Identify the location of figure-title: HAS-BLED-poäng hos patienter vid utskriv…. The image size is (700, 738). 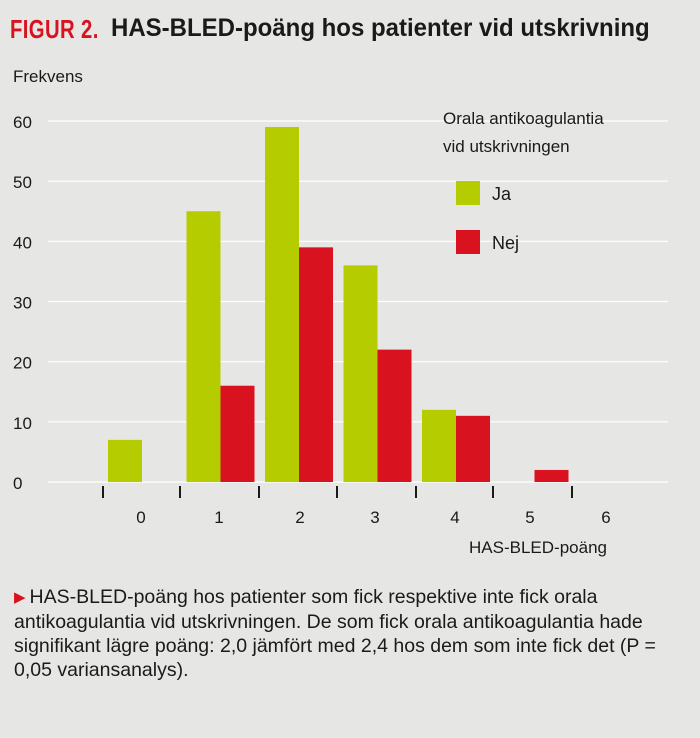
(380, 28).